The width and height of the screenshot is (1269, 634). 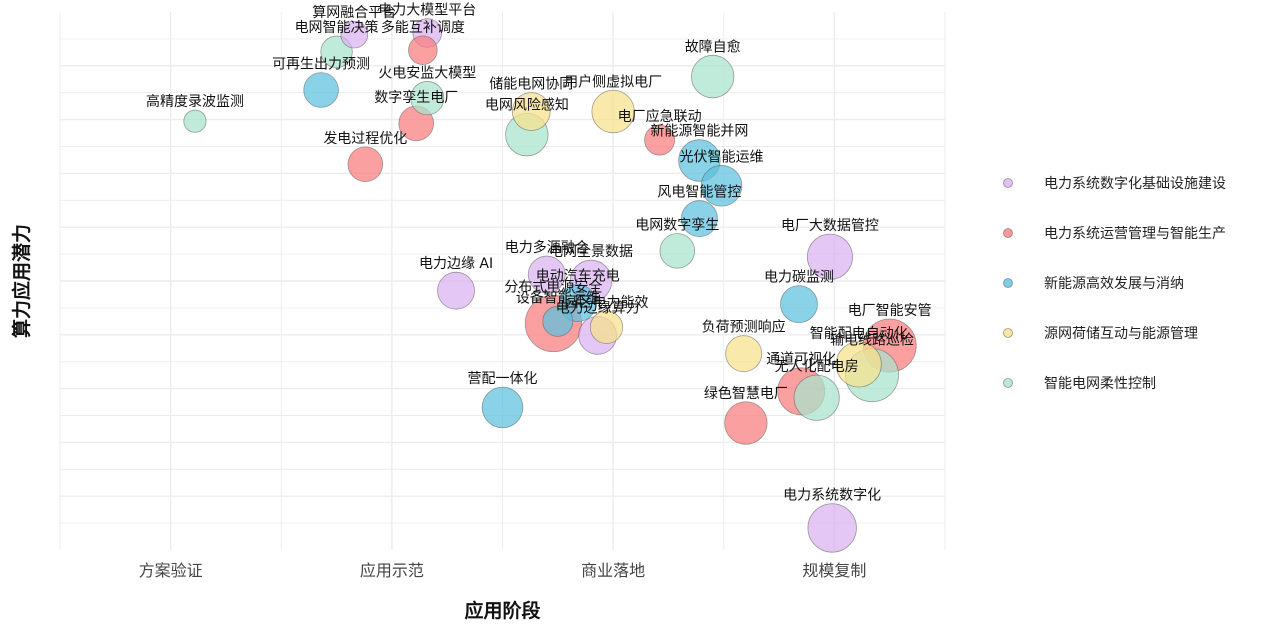 I want to click on bubble-label: 发电过程优化, so click(x=365, y=139).